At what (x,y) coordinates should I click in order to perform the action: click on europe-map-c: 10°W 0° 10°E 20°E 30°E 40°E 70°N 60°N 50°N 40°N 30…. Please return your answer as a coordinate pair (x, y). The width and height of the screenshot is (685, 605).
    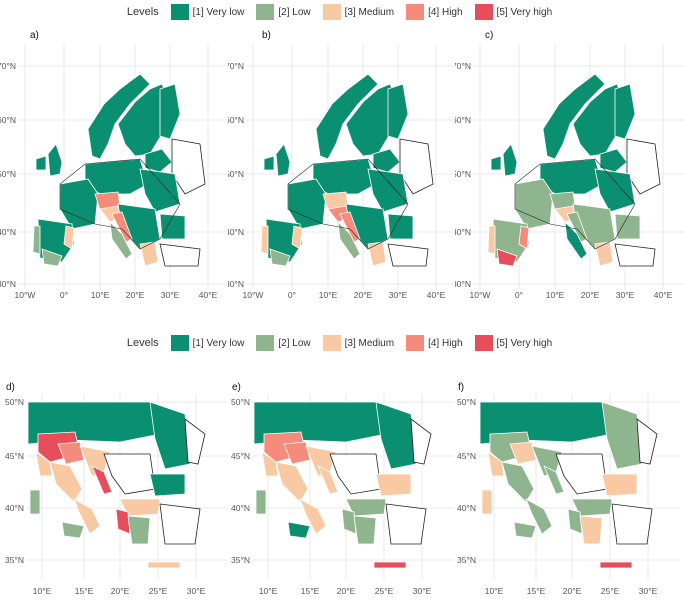
    Looking at the image, I should click on (570, 172).